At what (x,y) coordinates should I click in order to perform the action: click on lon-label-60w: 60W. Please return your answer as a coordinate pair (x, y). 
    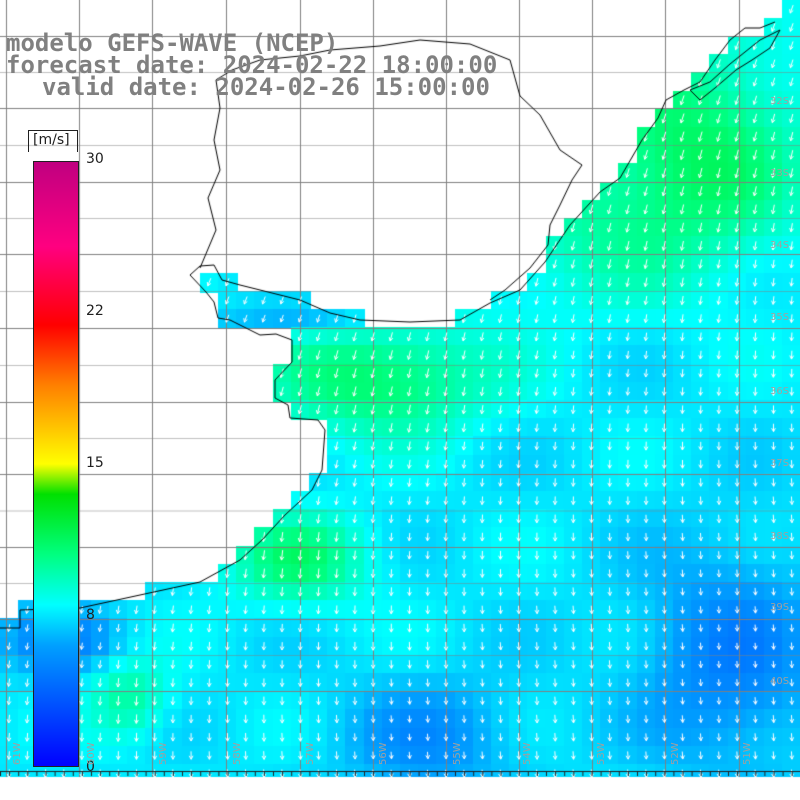
    Looking at the image, I should click on (91, 753).